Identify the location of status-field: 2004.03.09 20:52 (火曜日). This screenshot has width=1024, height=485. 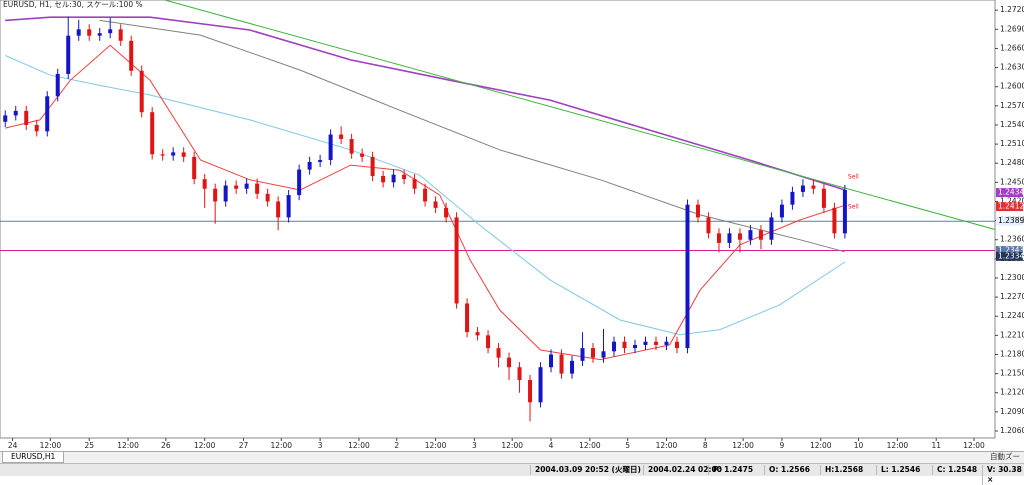
(585, 470).